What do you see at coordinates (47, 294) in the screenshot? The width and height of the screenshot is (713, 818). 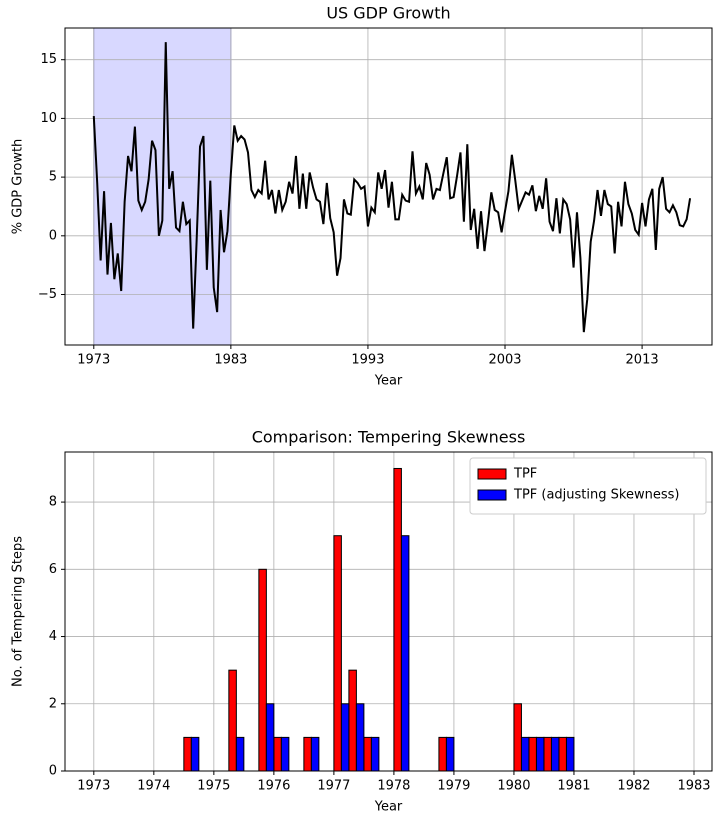 I see `y-tick-label: −5` at bounding box center [47, 294].